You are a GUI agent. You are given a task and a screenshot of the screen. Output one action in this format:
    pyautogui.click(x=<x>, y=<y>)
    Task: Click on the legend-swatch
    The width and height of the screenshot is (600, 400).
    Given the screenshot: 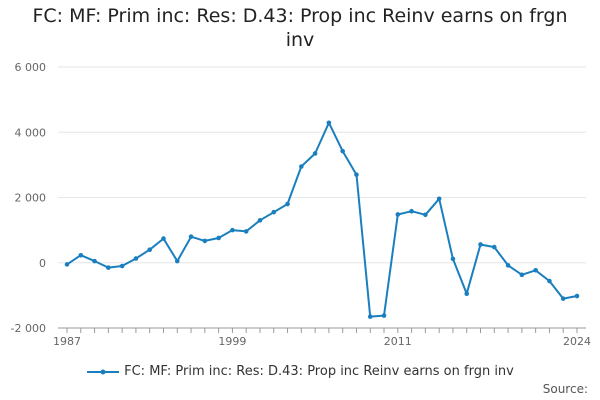 What is the action you would take?
    pyautogui.click(x=103, y=371)
    